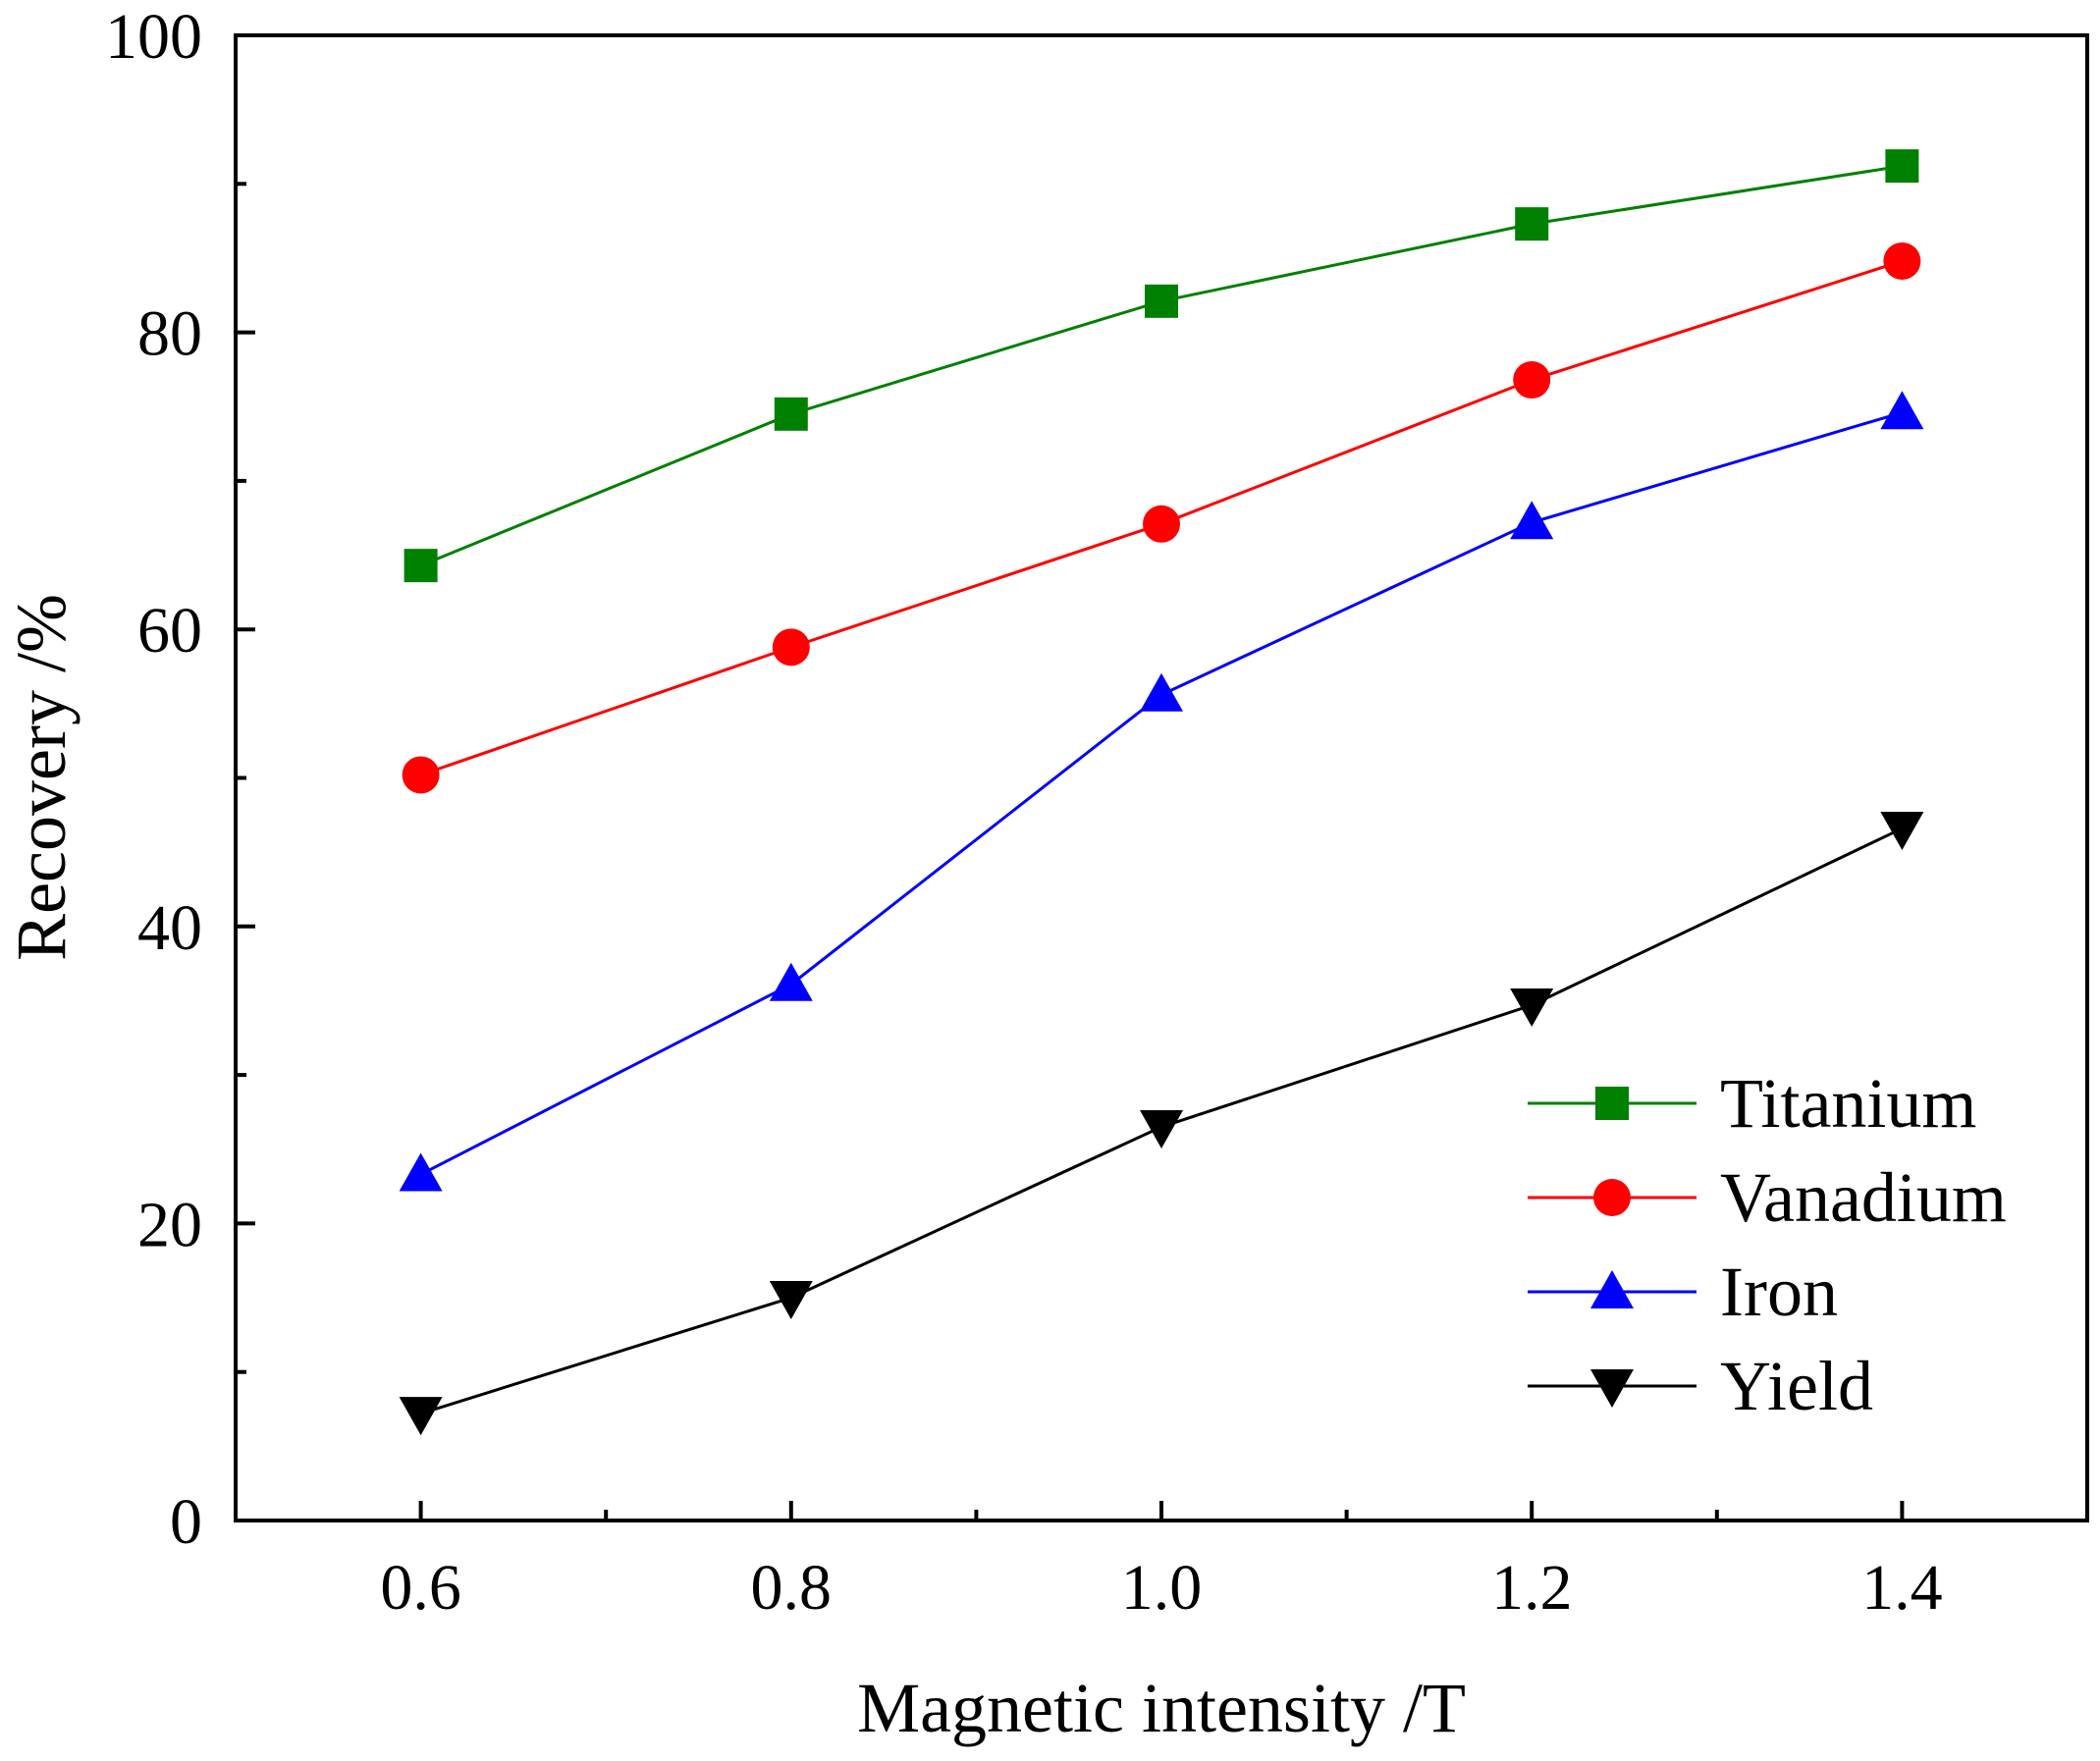  I want to click on y-tick-label: 40, so click(169, 928).